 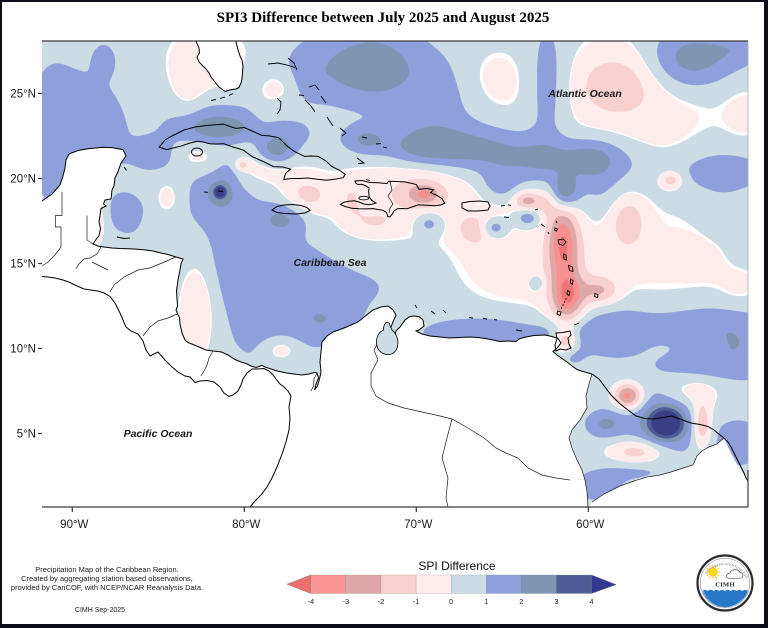 I want to click on svg-text: -3, so click(x=345, y=601).